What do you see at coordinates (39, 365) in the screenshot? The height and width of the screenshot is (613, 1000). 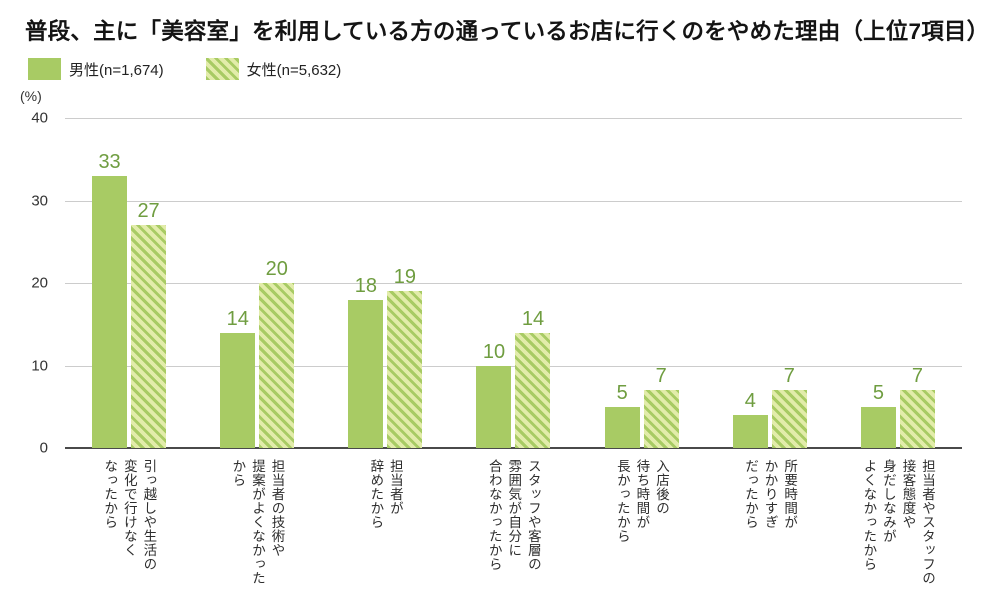 I see `y-tick-10: 10` at bounding box center [39, 365].